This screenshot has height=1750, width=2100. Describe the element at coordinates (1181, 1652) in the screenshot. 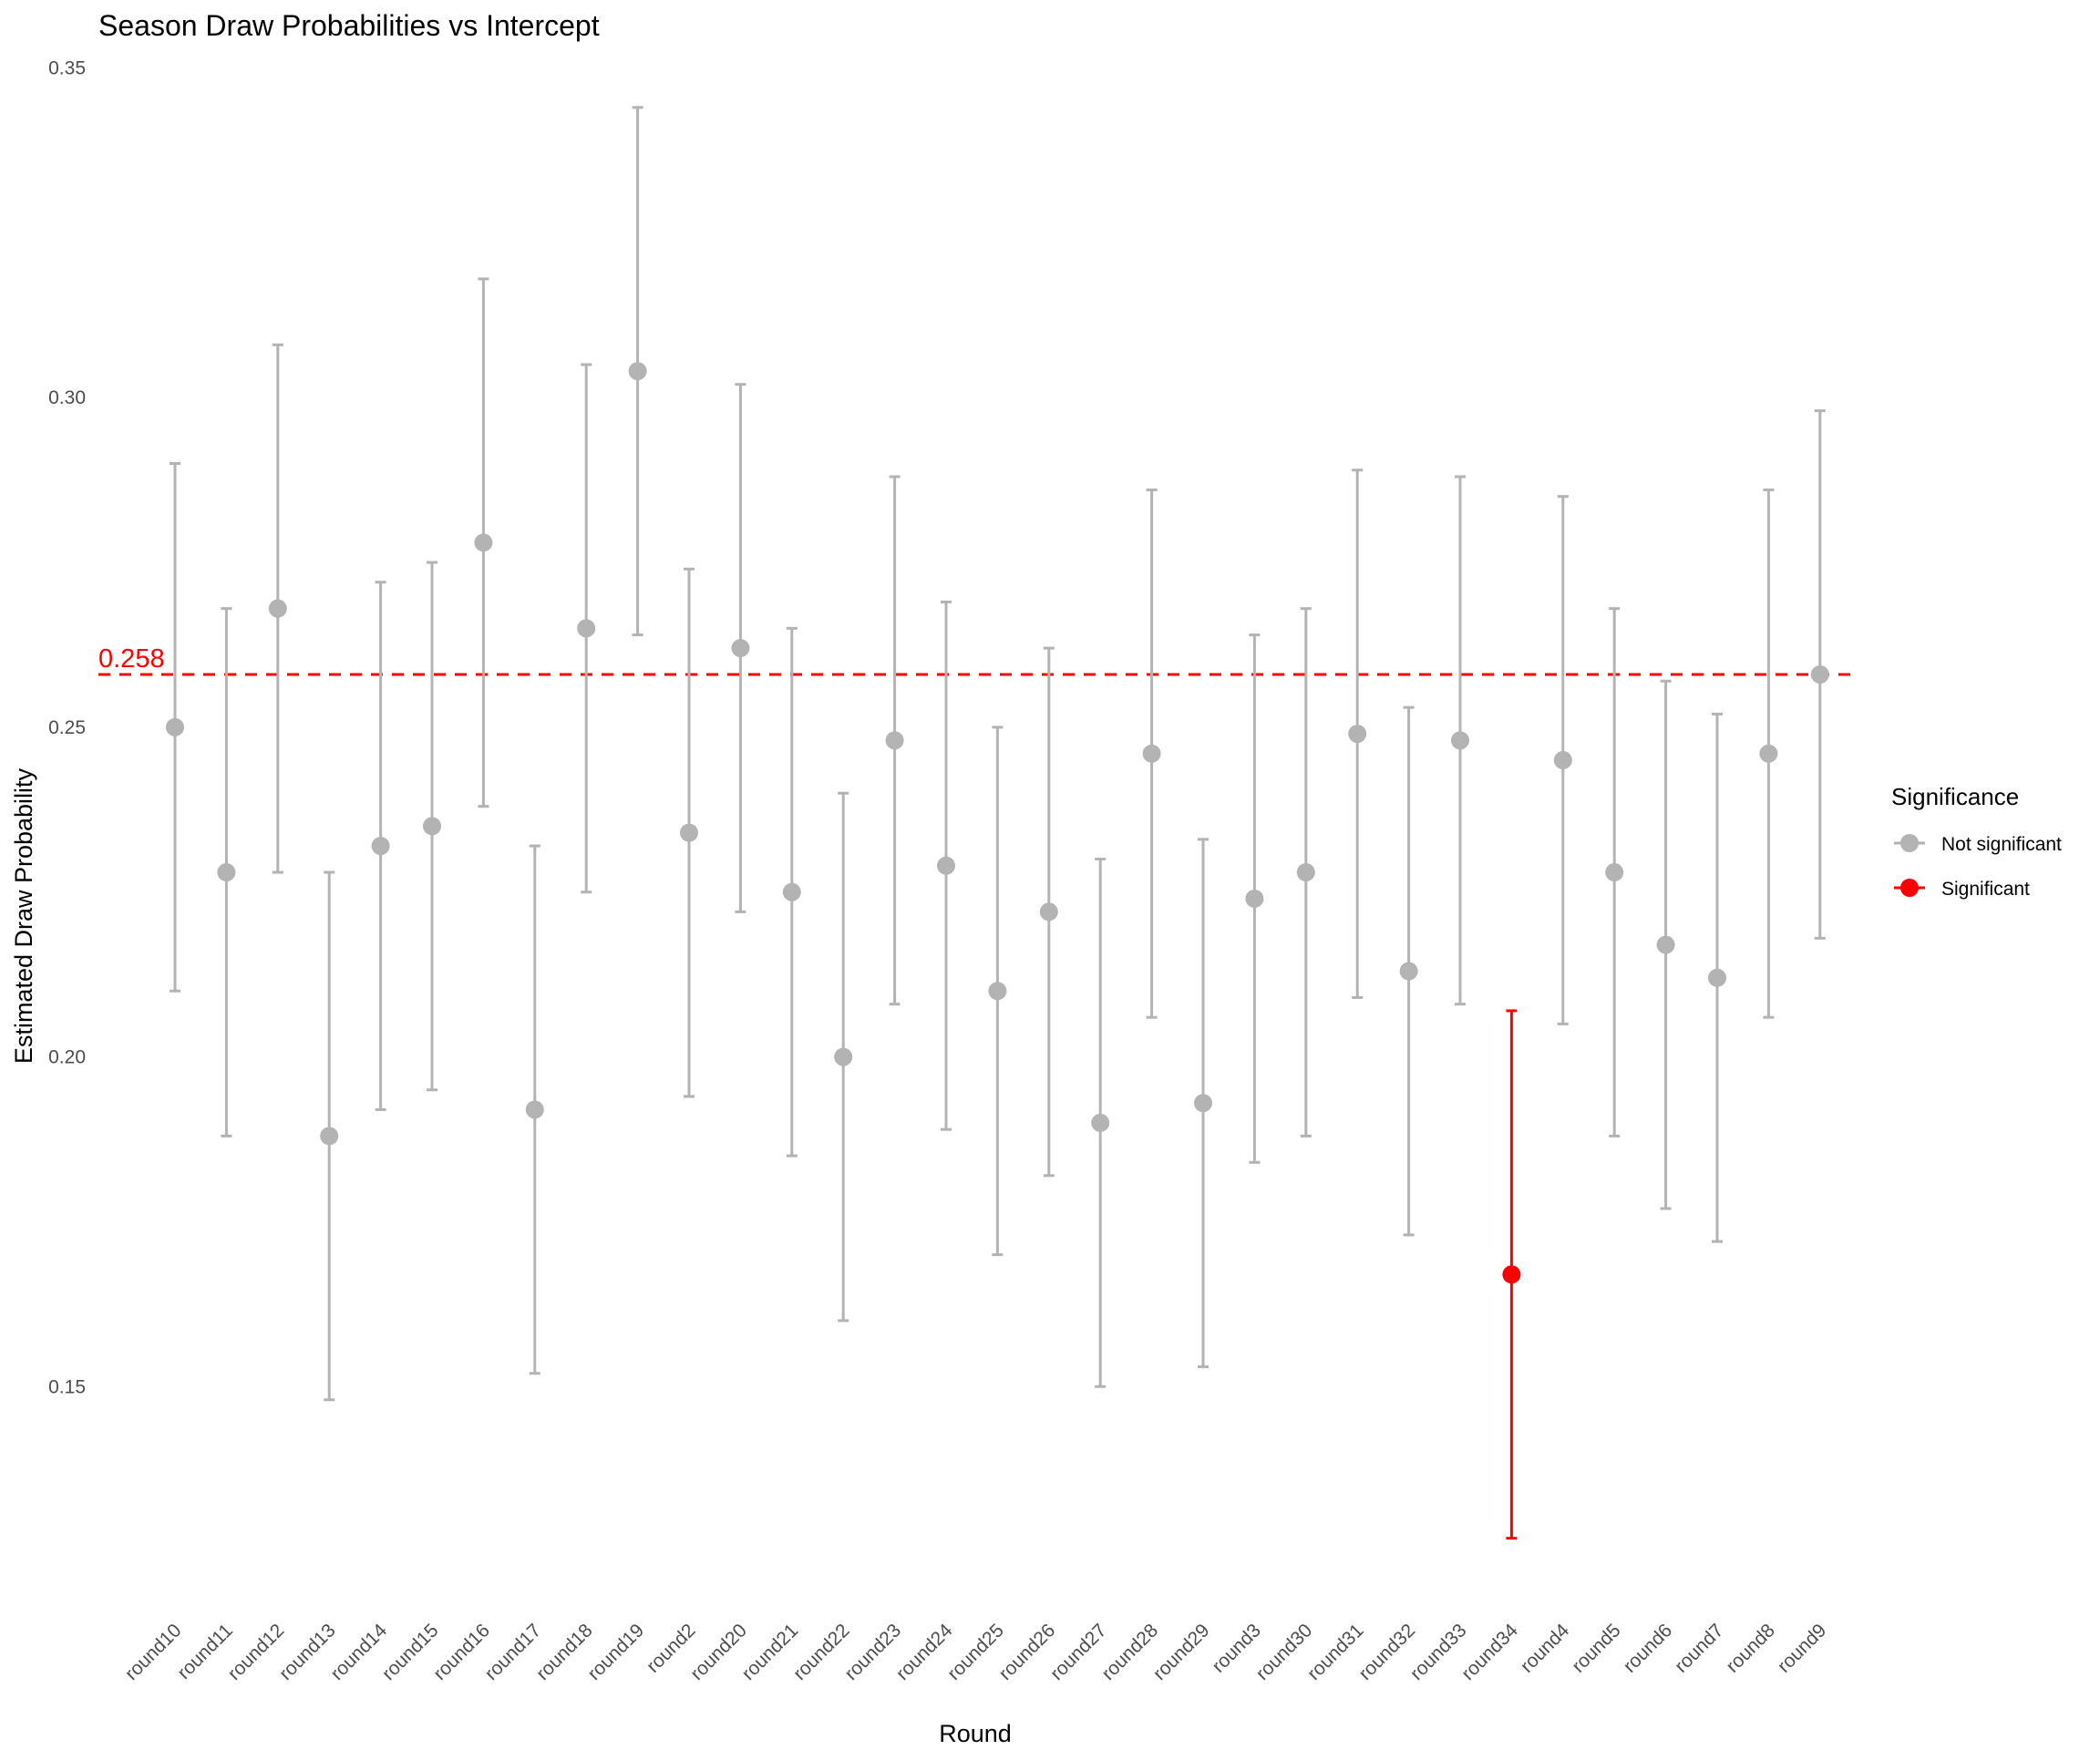

I see `x-tick-label: round29` at that location.